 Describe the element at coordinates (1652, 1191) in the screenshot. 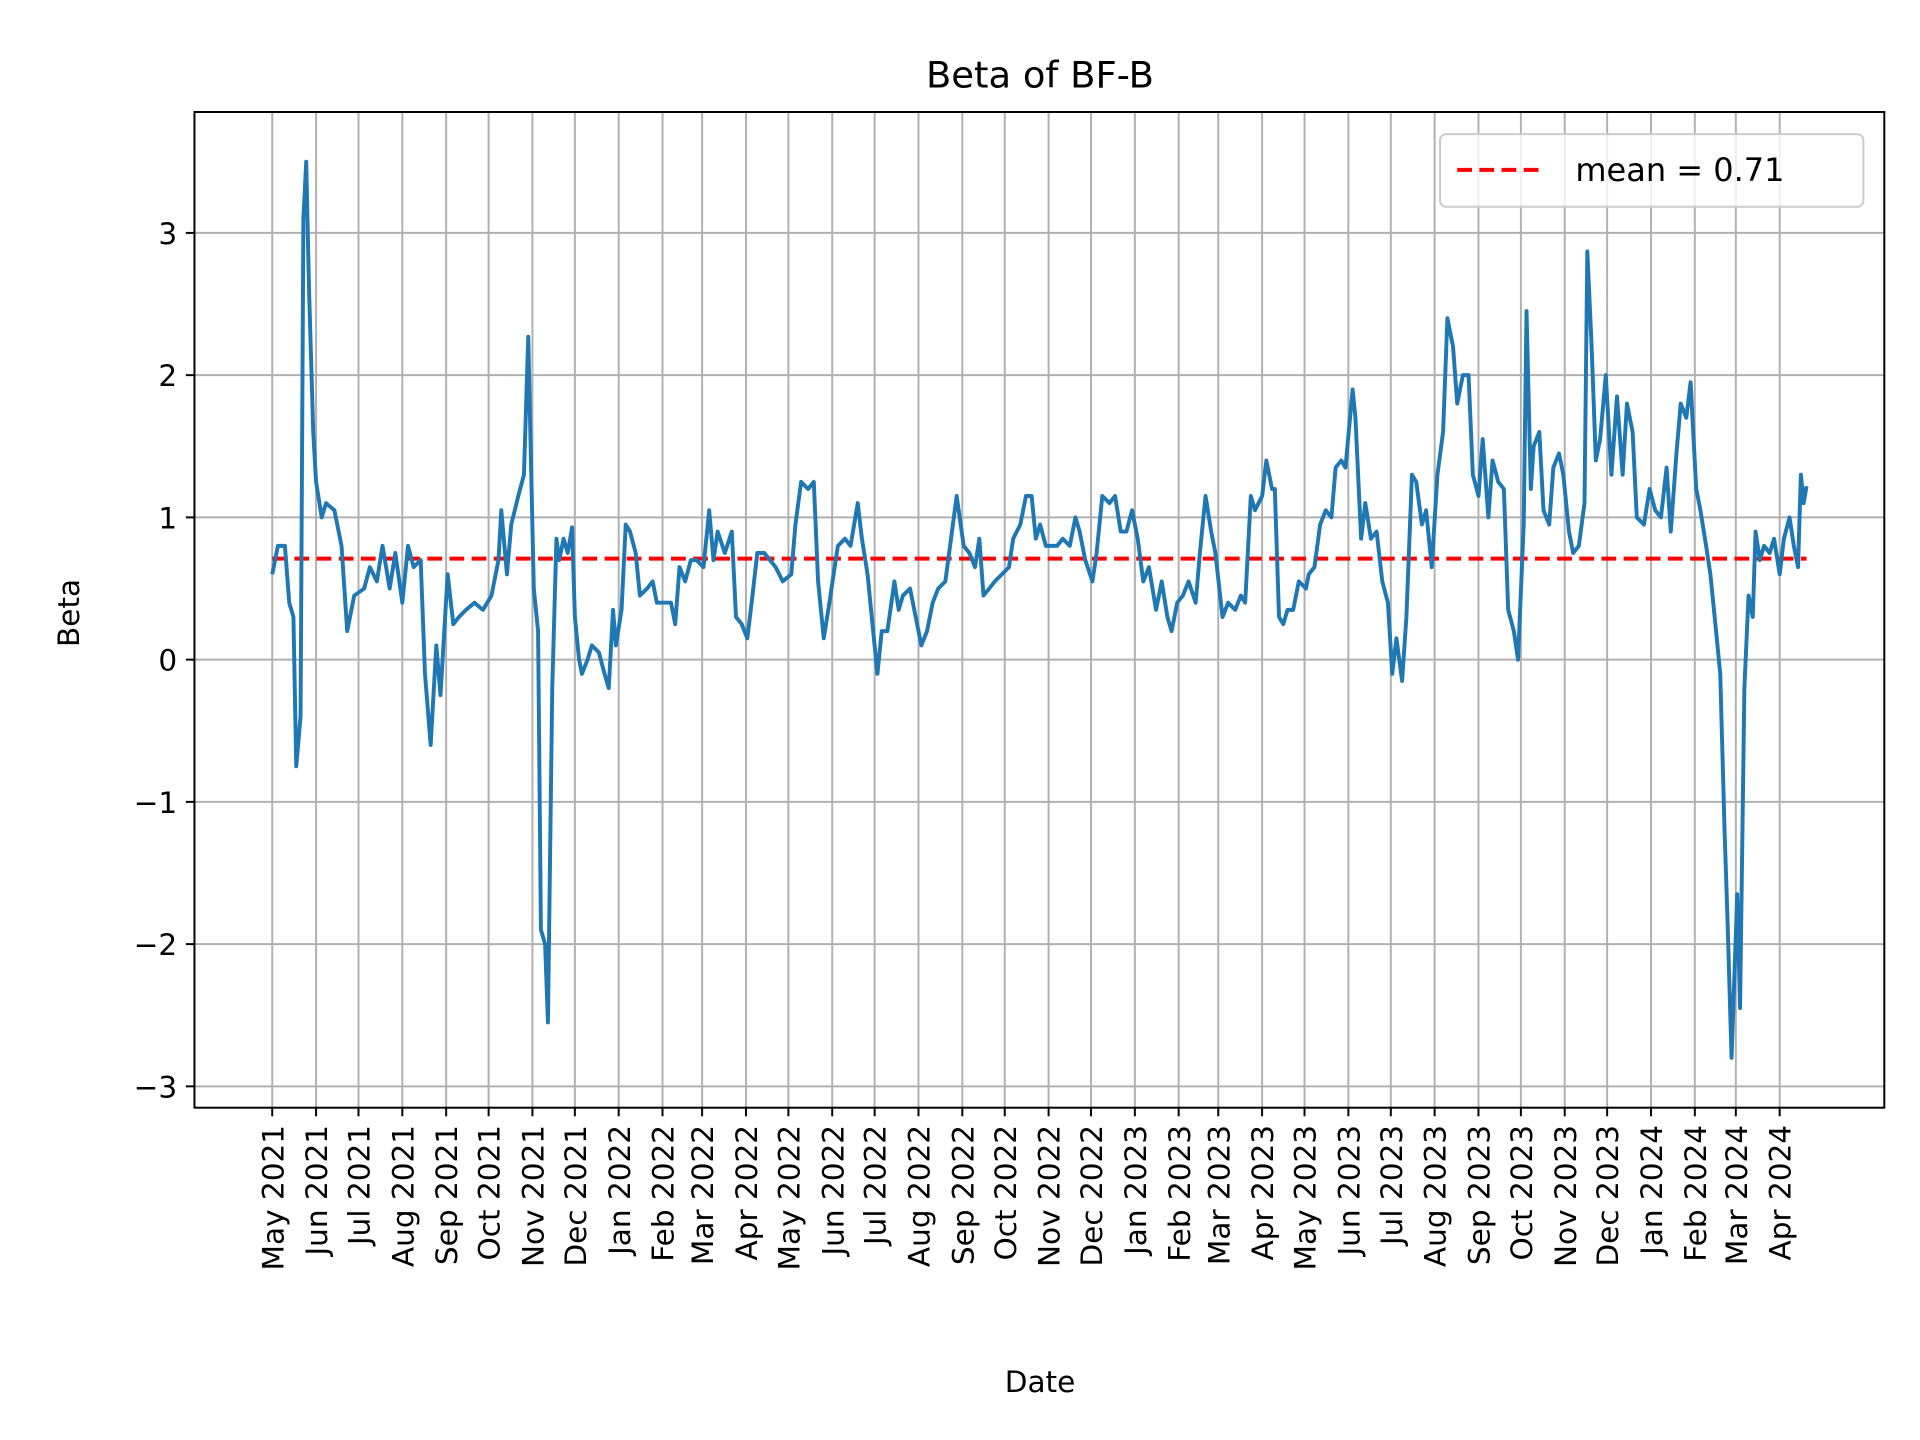

I see `x-tick-label: Jan 2024` at that location.